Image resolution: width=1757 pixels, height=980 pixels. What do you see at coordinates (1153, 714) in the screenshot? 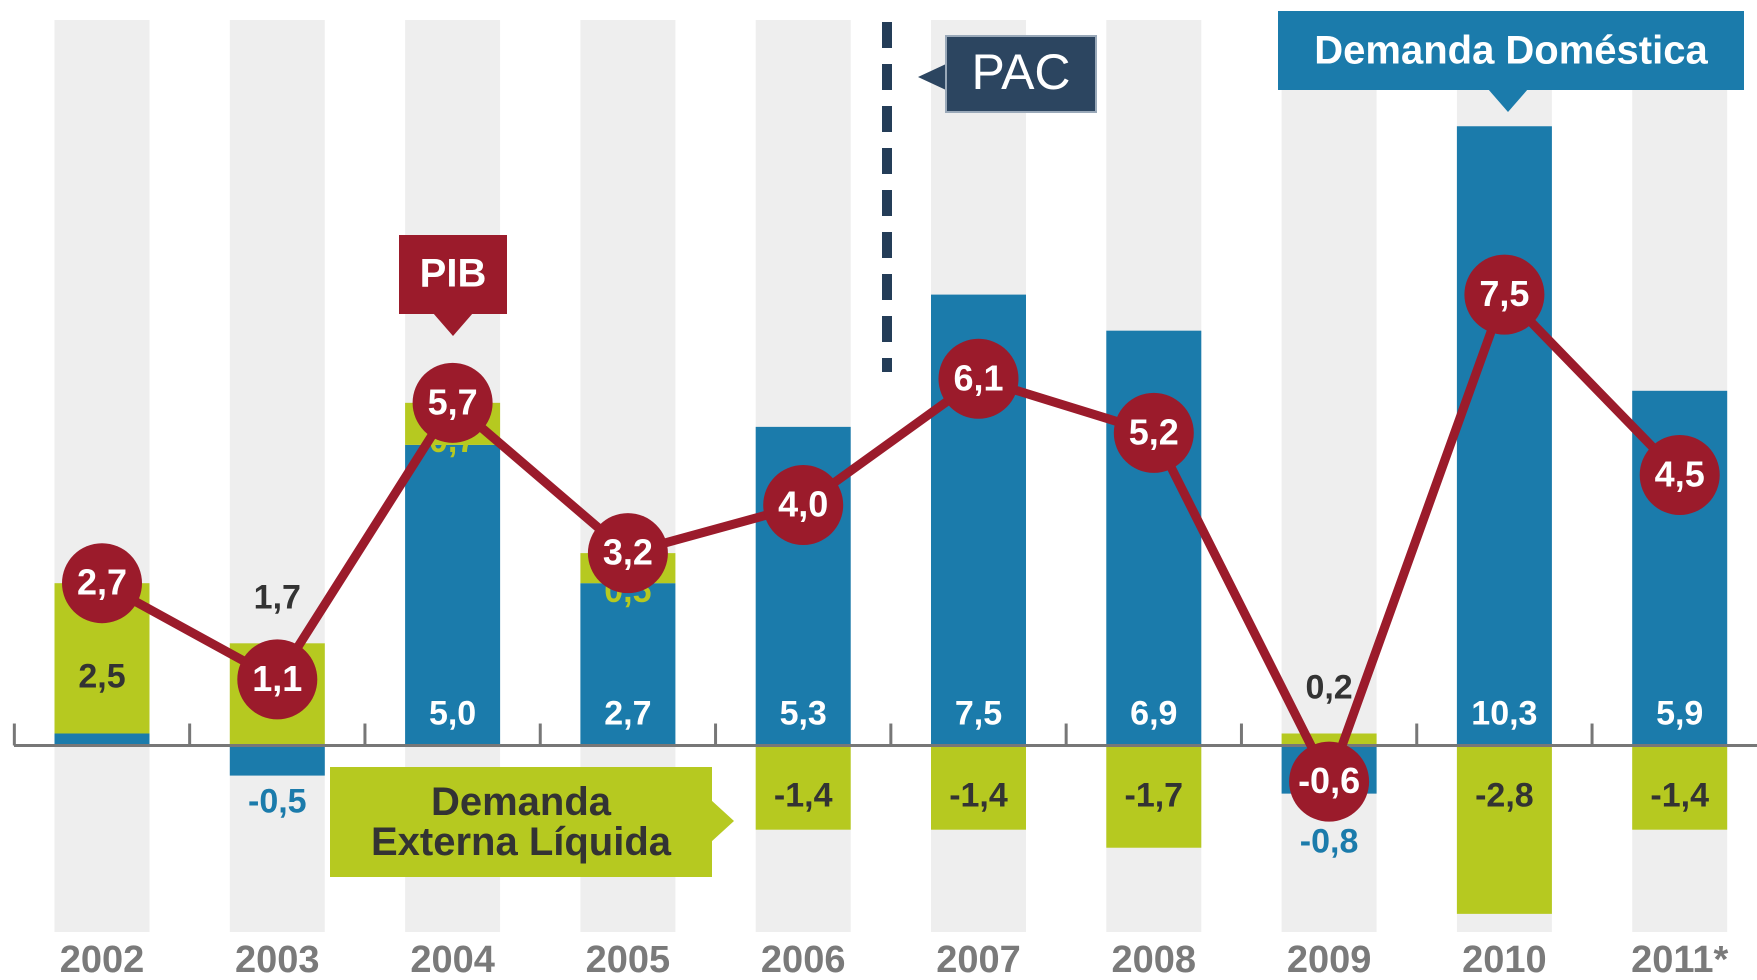
I see `value-label: 6,9` at bounding box center [1153, 714].